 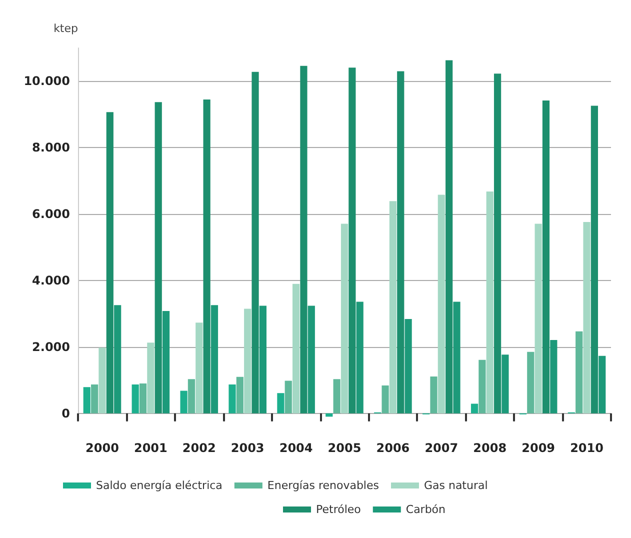 I want to click on x-tick-label: 2008, so click(x=490, y=448).